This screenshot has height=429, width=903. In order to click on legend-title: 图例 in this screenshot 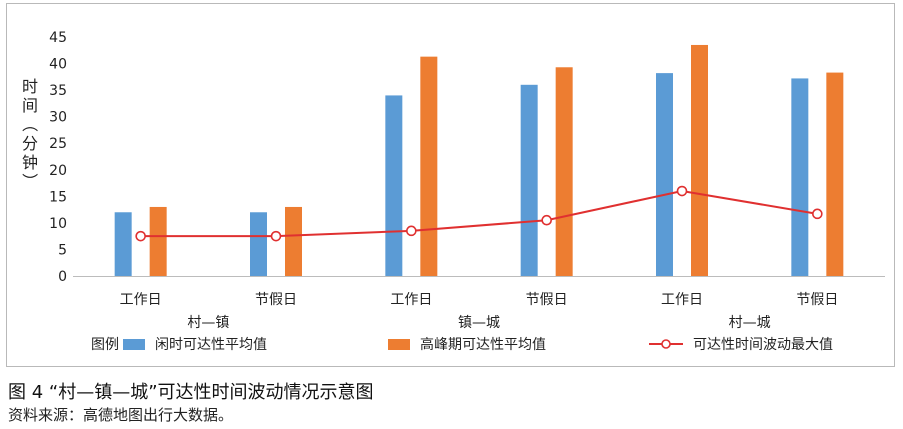, I will do `click(105, 345)`.